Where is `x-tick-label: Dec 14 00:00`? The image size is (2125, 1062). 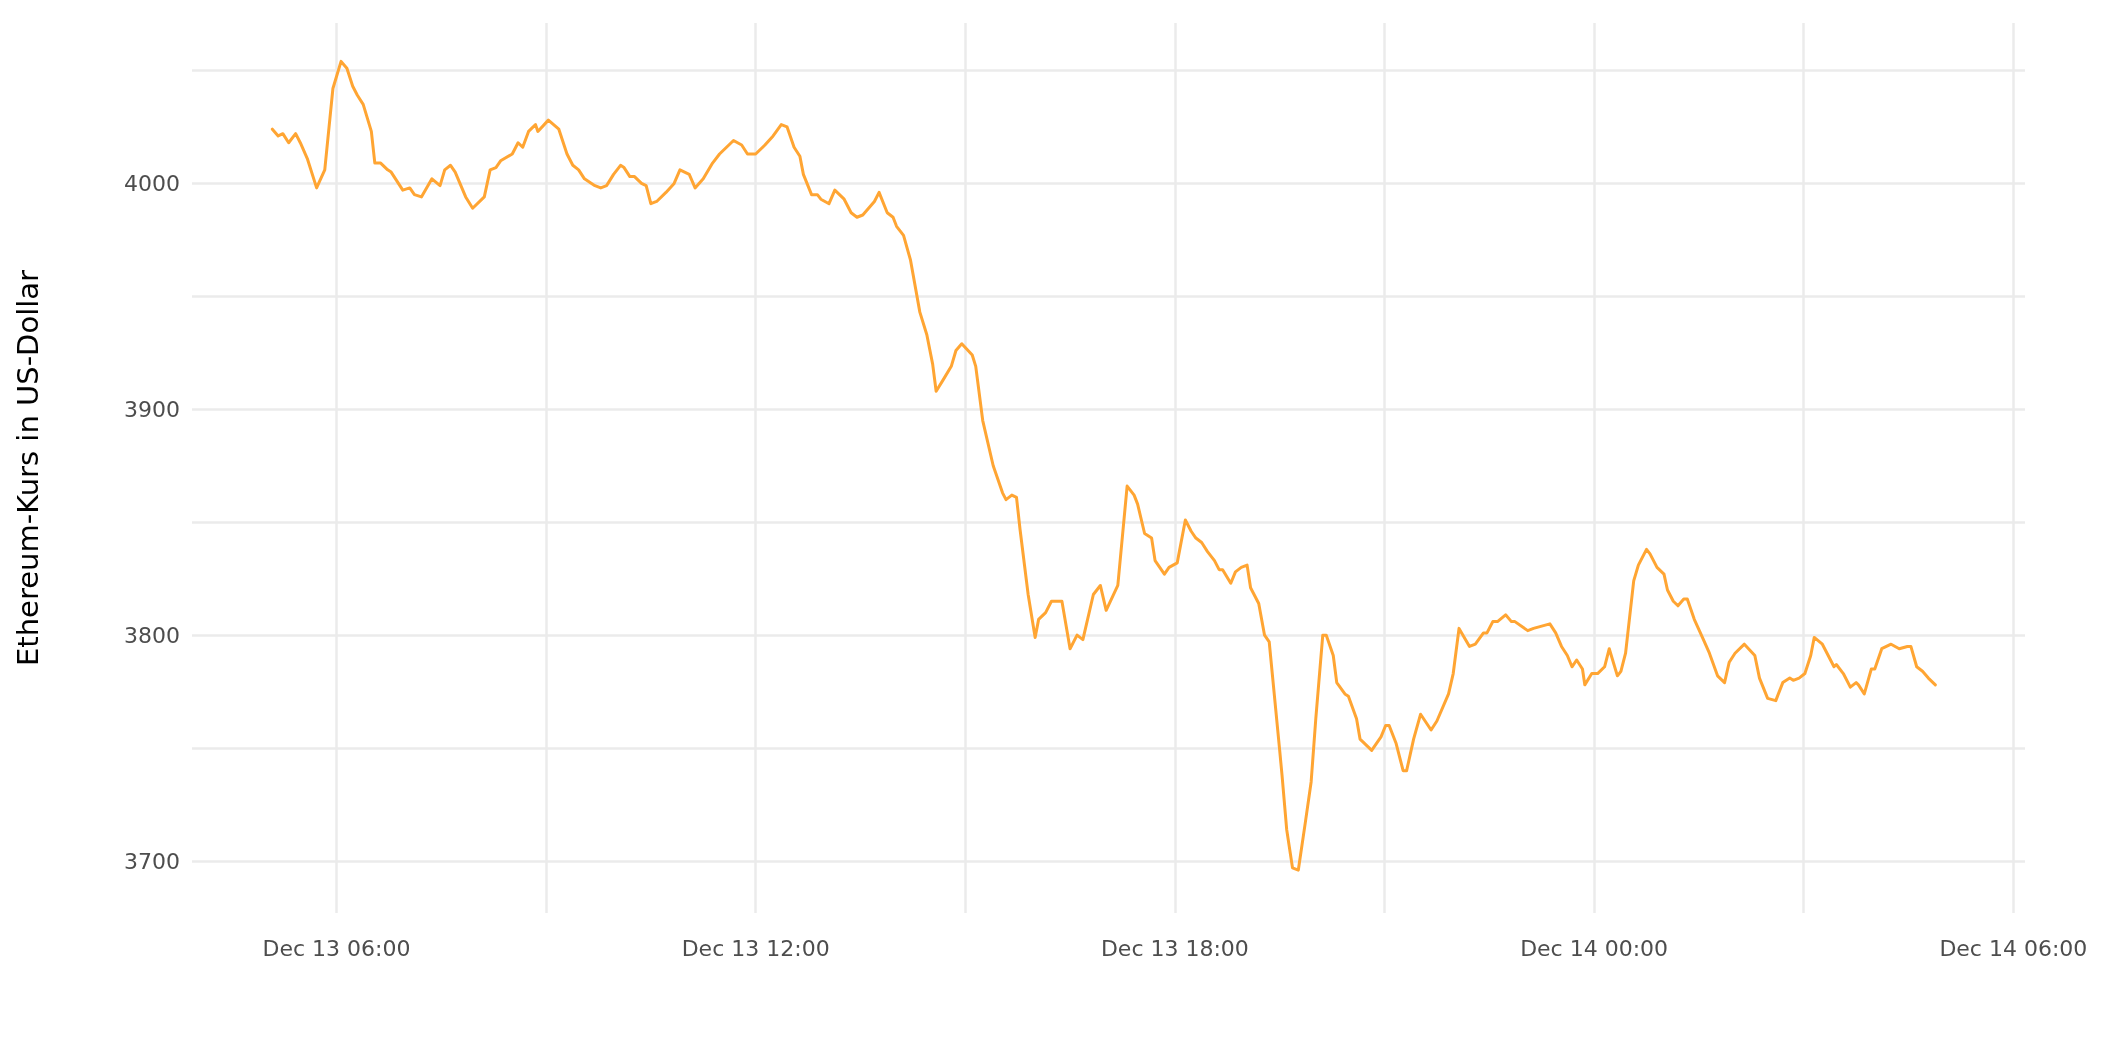 x-tick-label: Dec 14 00:00 is located at coordinates (1594, 948).